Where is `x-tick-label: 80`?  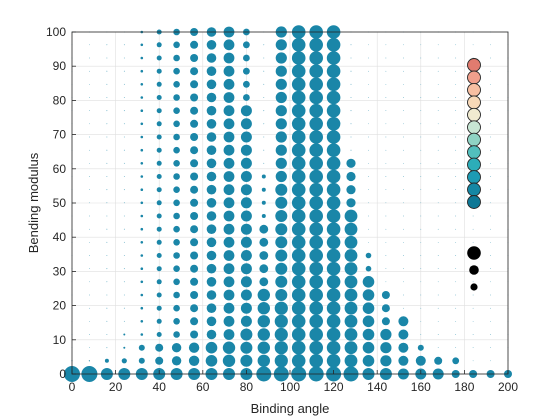
x-tick-label: 80 is located at coordinates (247, 387).